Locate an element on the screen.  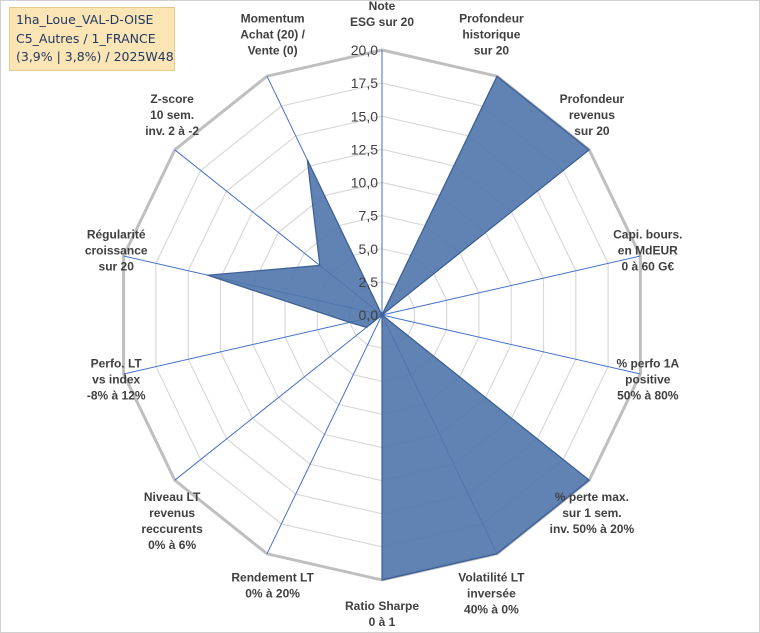
axis-label-line: 10 sem. is located at coordinates (172, 115).